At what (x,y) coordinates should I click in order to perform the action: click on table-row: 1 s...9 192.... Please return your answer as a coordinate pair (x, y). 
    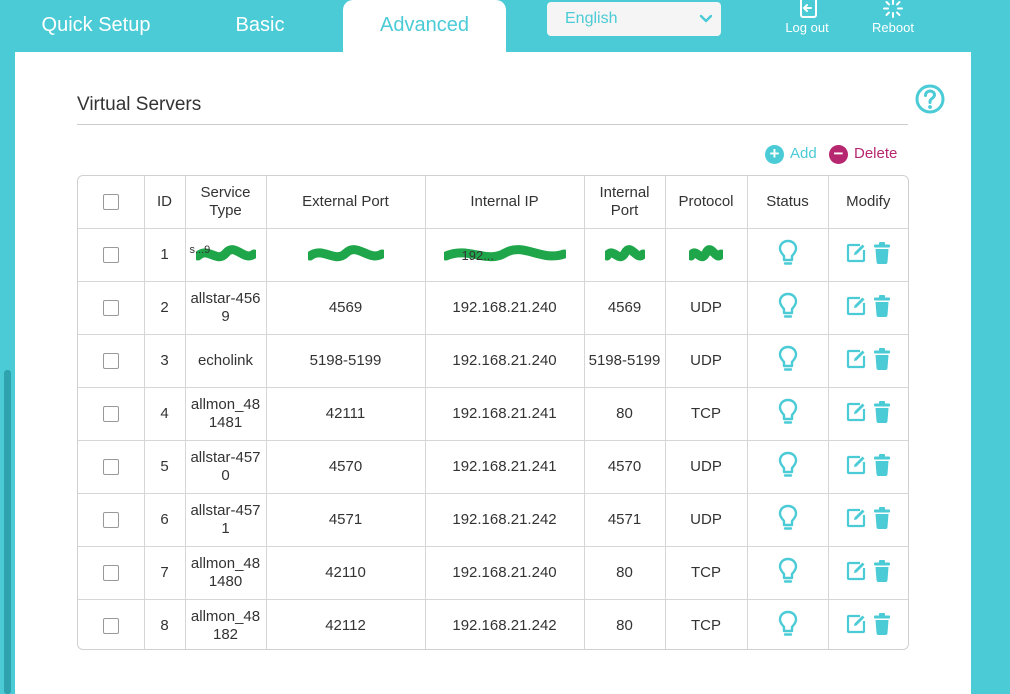
    Looking at the image, I should click on (493, 255).